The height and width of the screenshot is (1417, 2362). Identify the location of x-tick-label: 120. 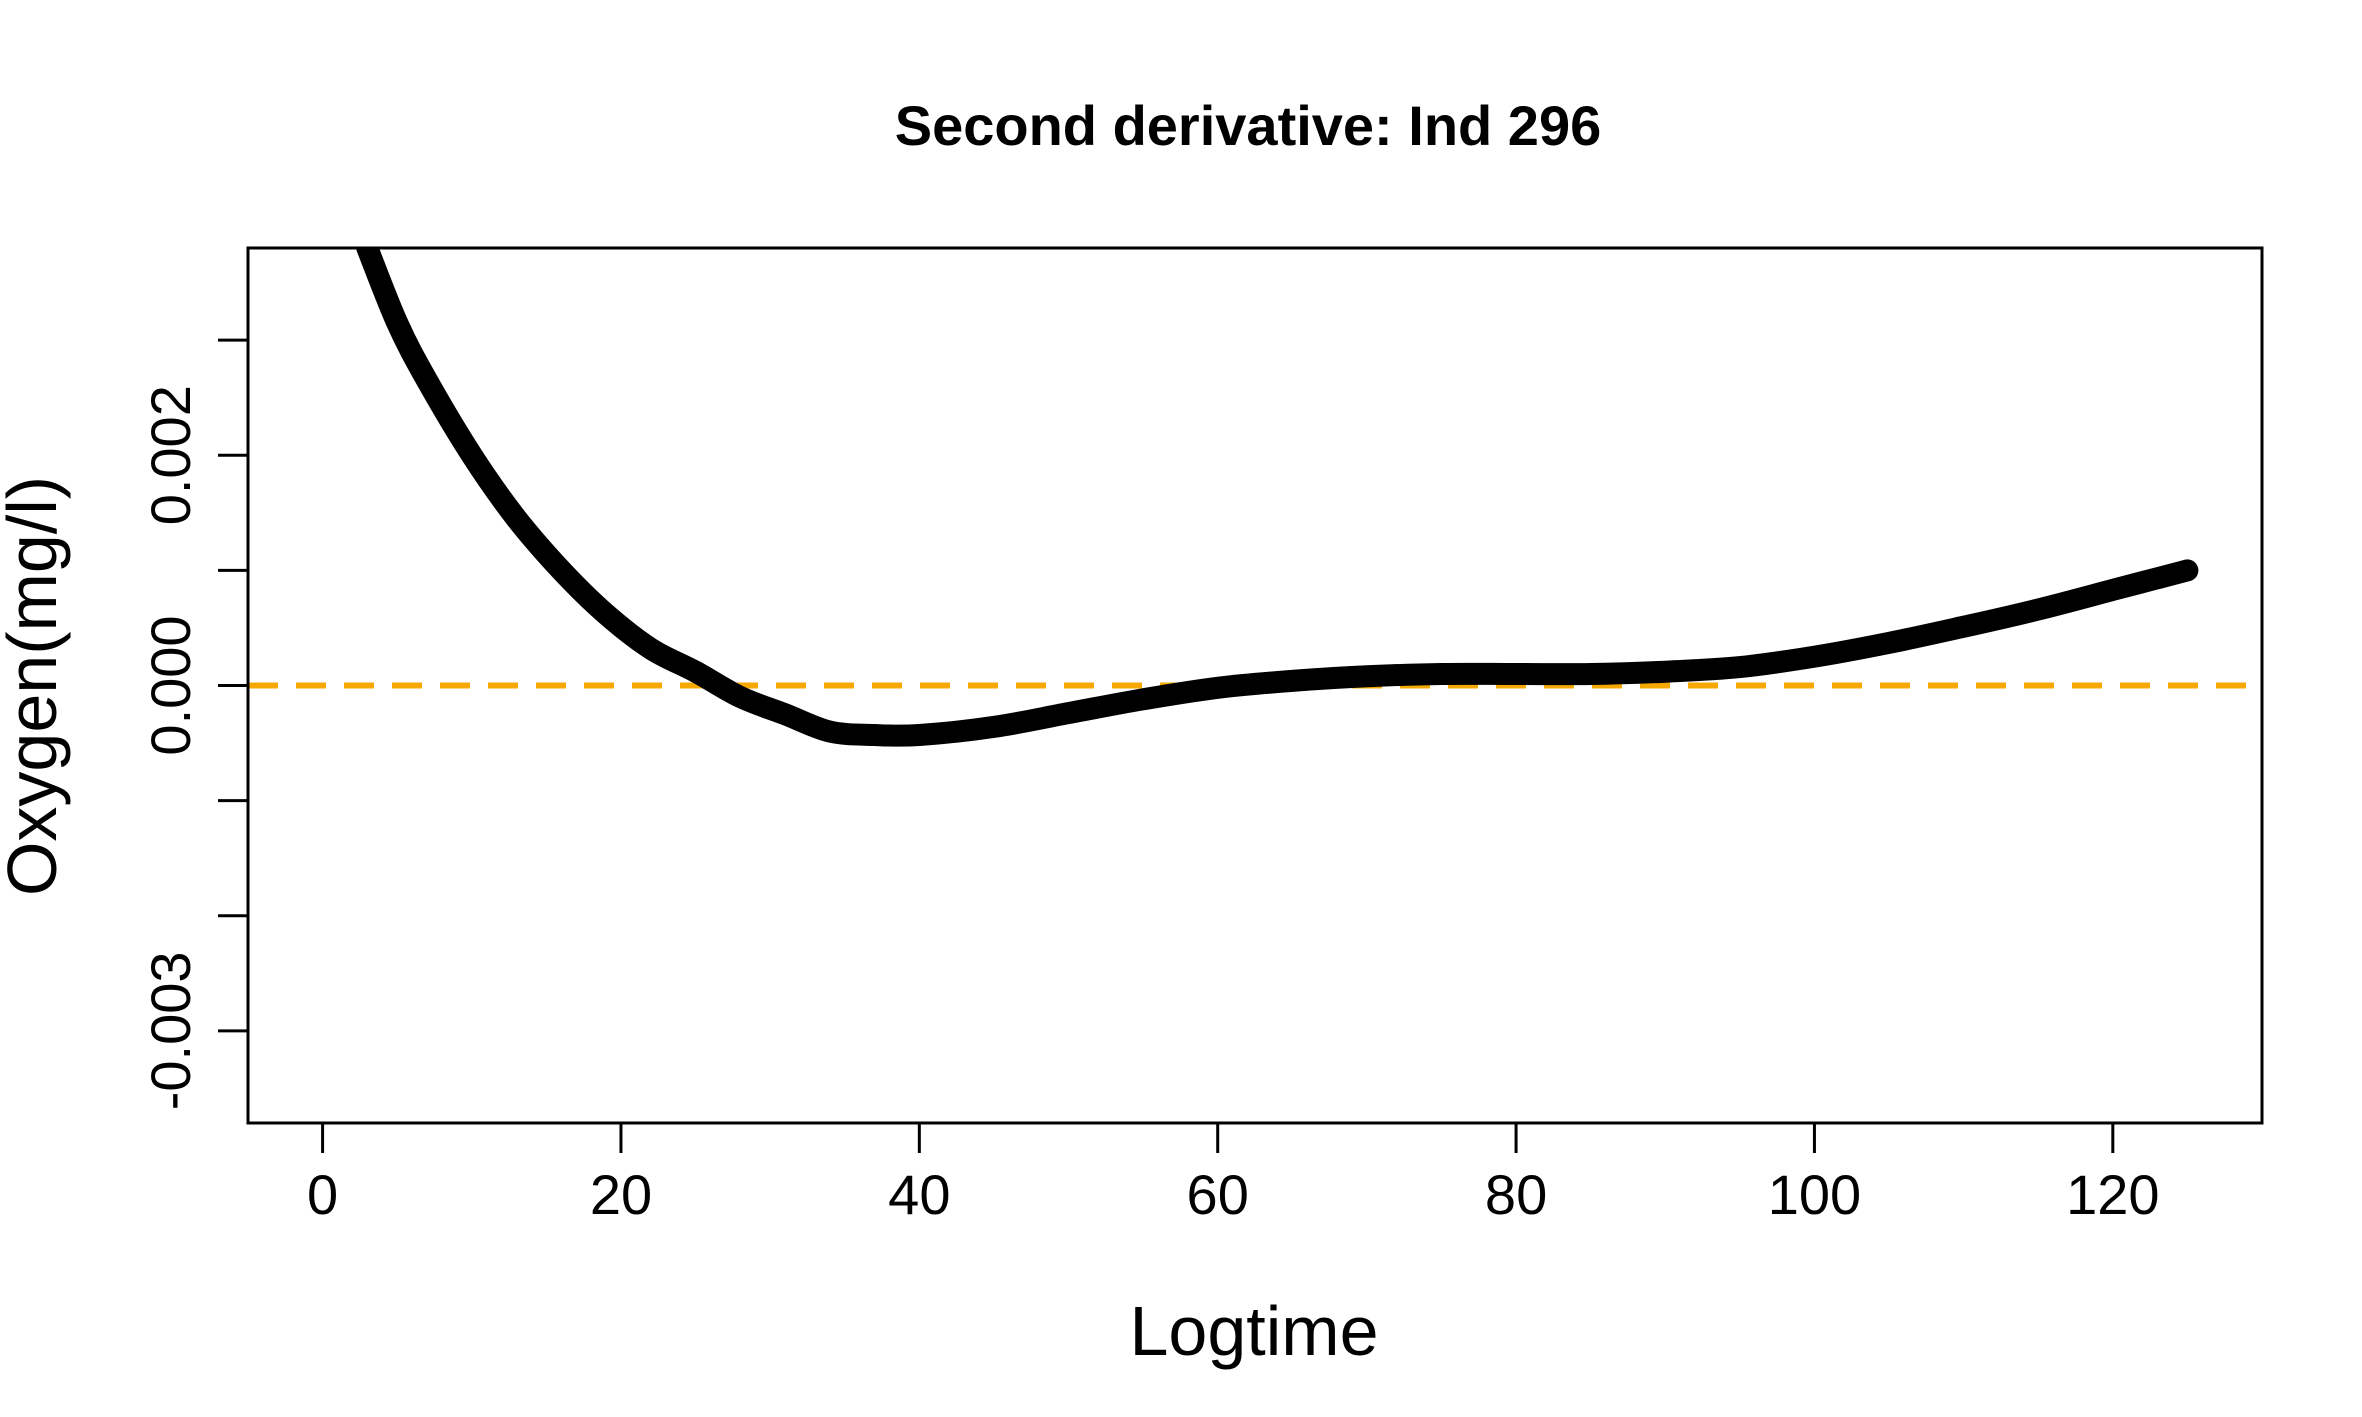
(2112, 1194).